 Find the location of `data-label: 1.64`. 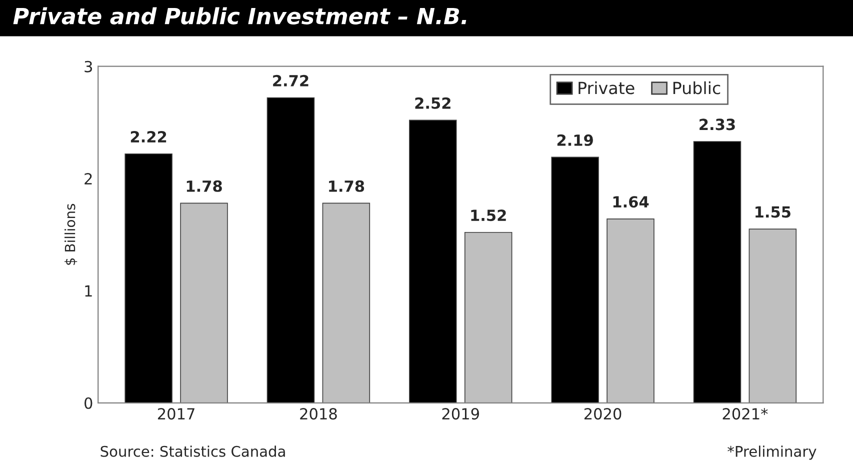

data-label: 1.64 is located at coordinates (631, 202).